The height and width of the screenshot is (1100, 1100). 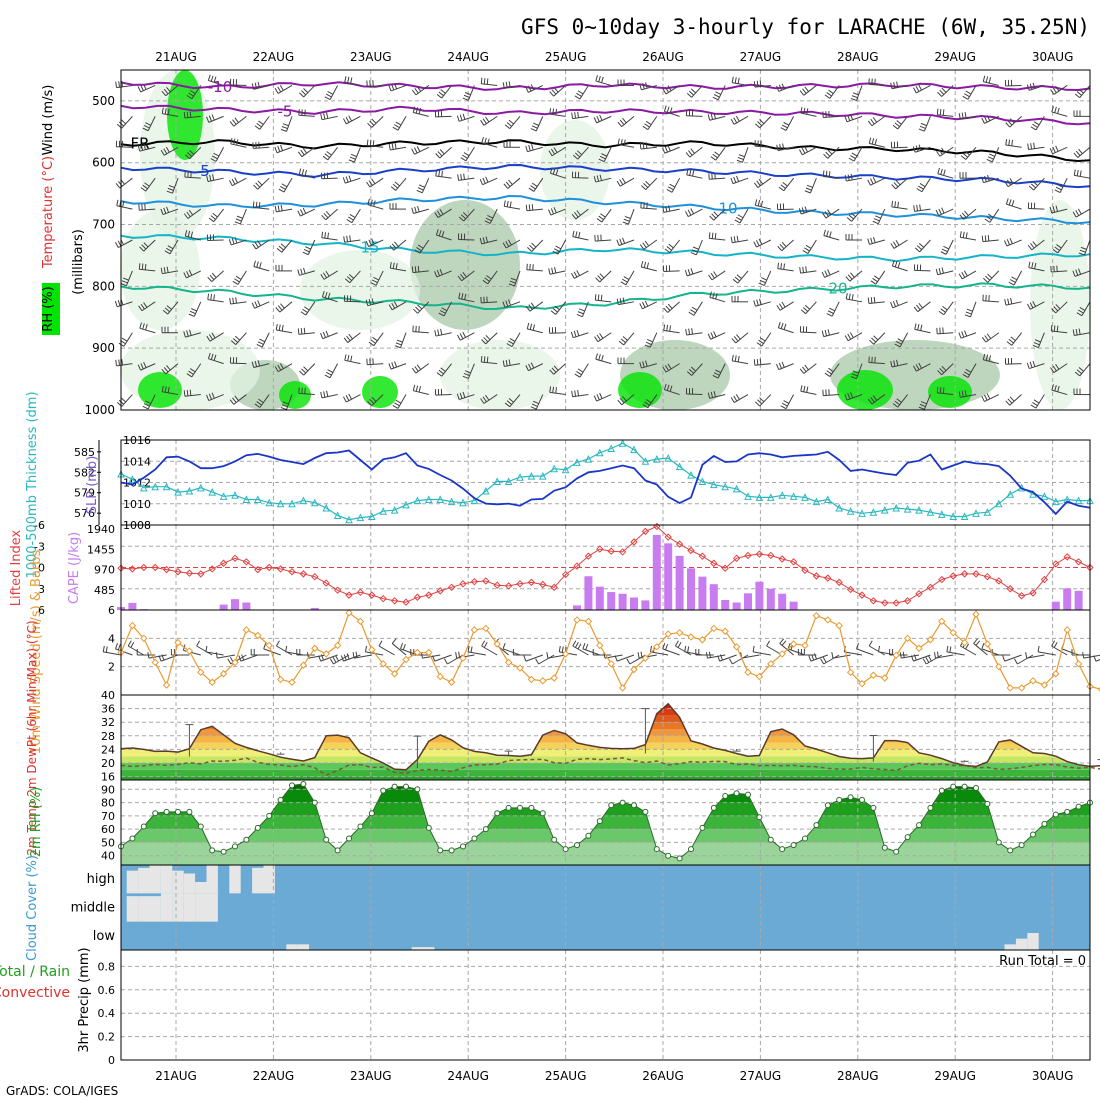 What do you see at coordinates (500, 375) in the screenshot?
I see `rh-shading` at bounding box center [500, 375].